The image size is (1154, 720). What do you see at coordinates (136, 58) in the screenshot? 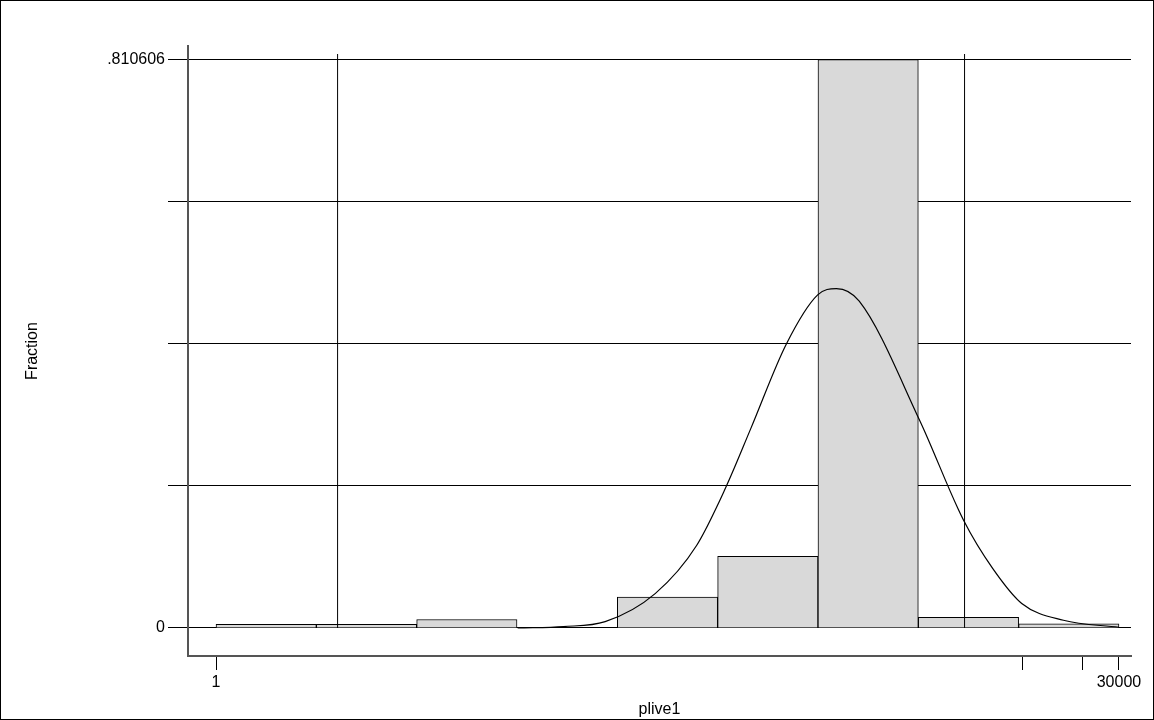
I see `y-tick-label: .810606` at bounding box center [136, 58].